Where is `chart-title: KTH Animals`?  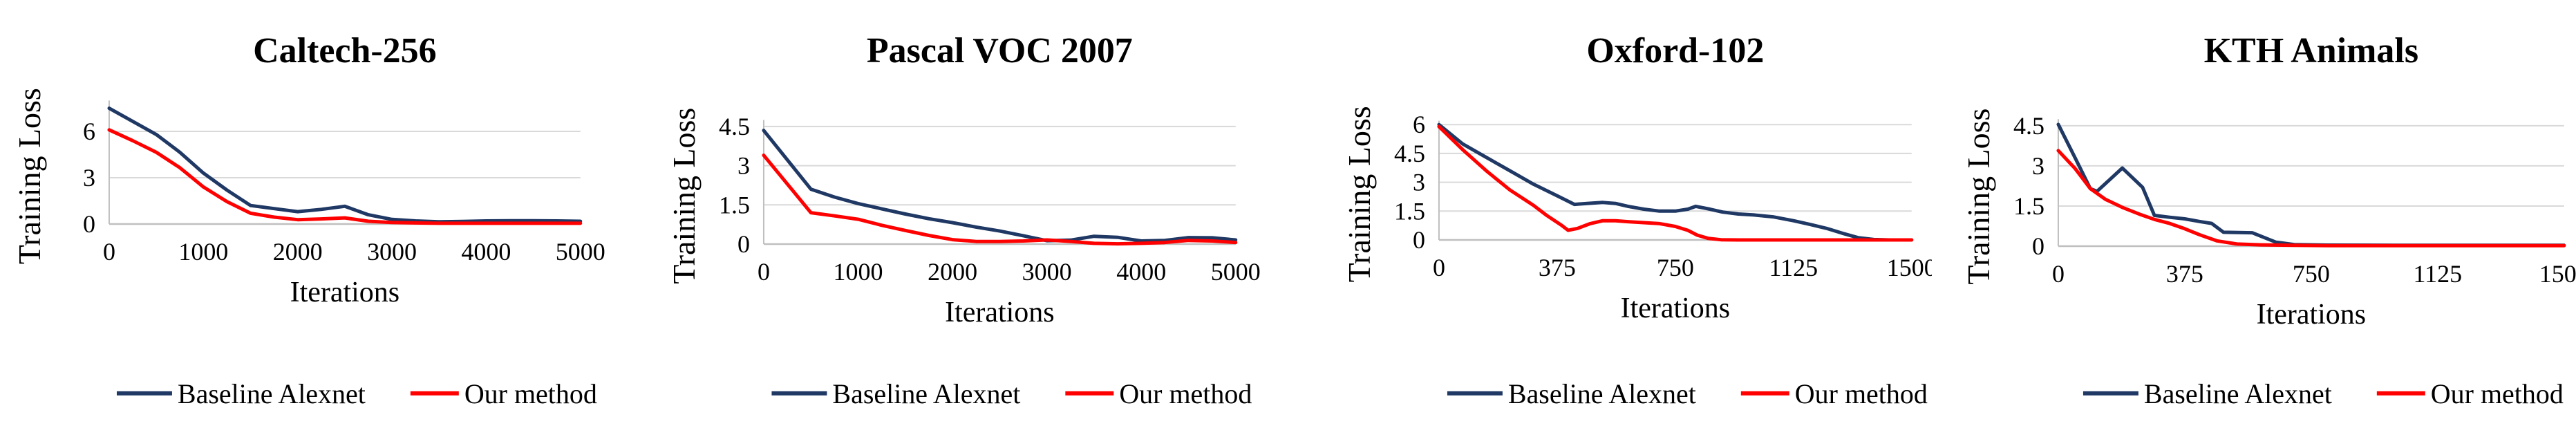
chart-title: KTH Animals is located at coordinates (2311, 51).